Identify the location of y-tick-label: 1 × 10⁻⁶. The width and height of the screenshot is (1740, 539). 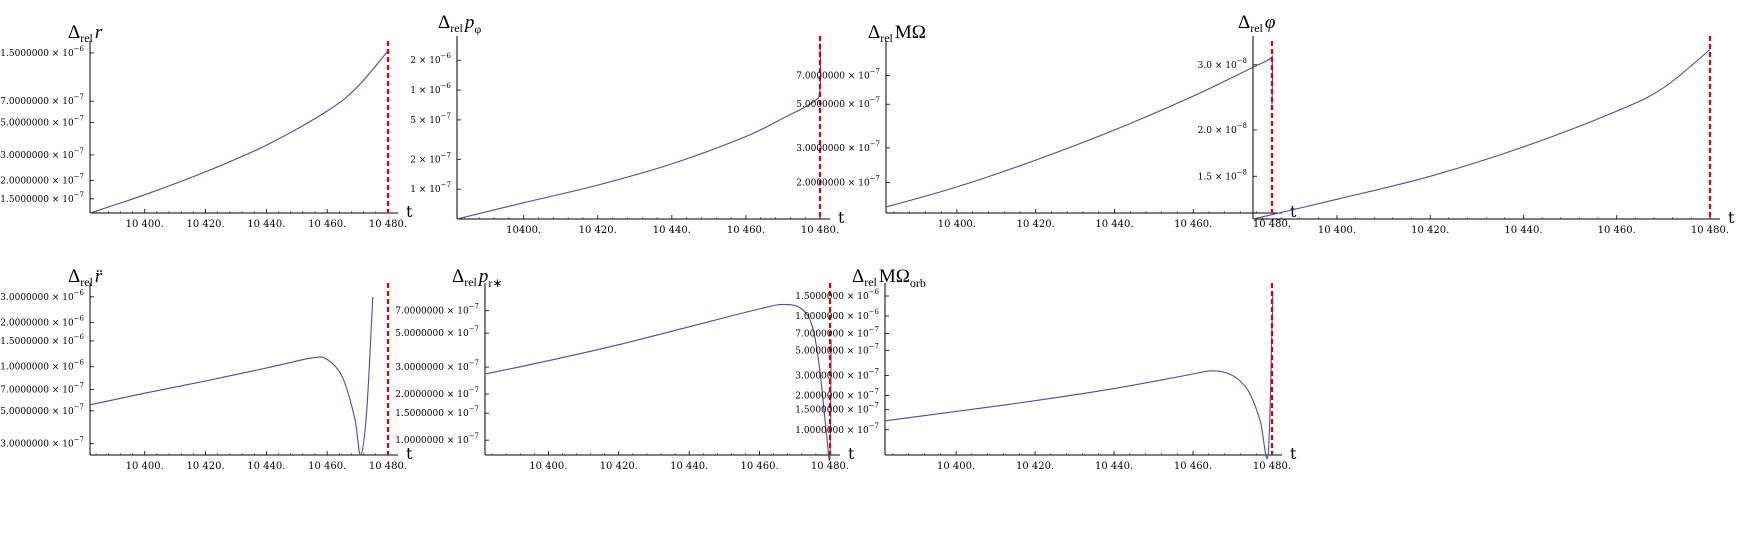
(430, 89).